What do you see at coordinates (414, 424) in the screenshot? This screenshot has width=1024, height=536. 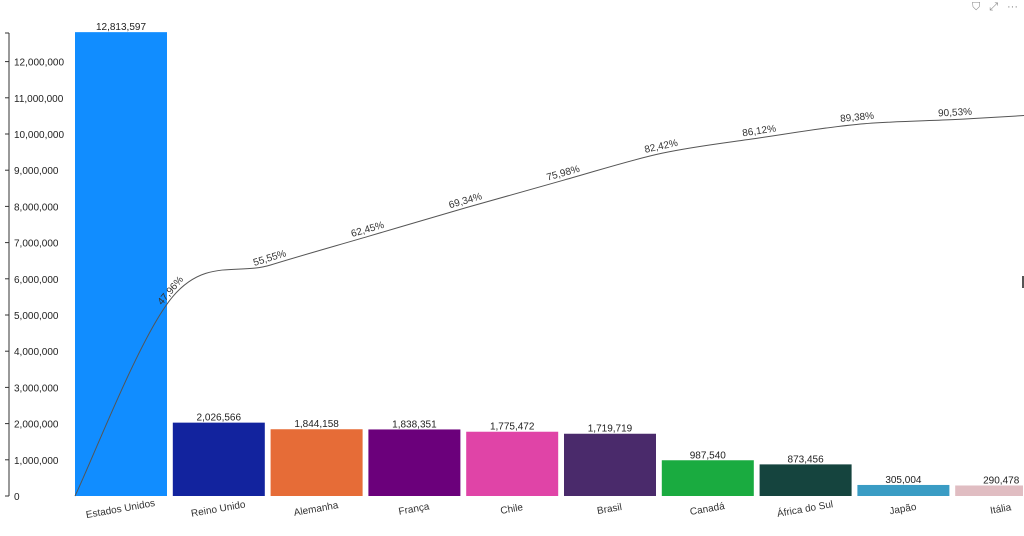 I see `bar-value-label: 1,838,351` at bounding box center [414, 424].